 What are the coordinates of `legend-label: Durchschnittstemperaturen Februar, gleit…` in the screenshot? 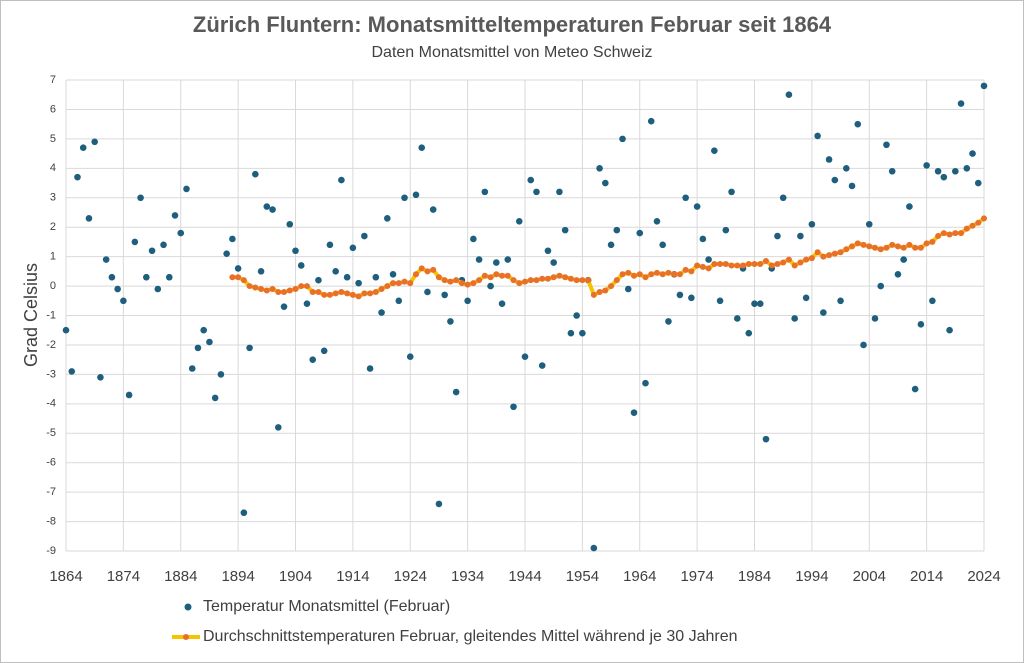 It's located at (470, 636).